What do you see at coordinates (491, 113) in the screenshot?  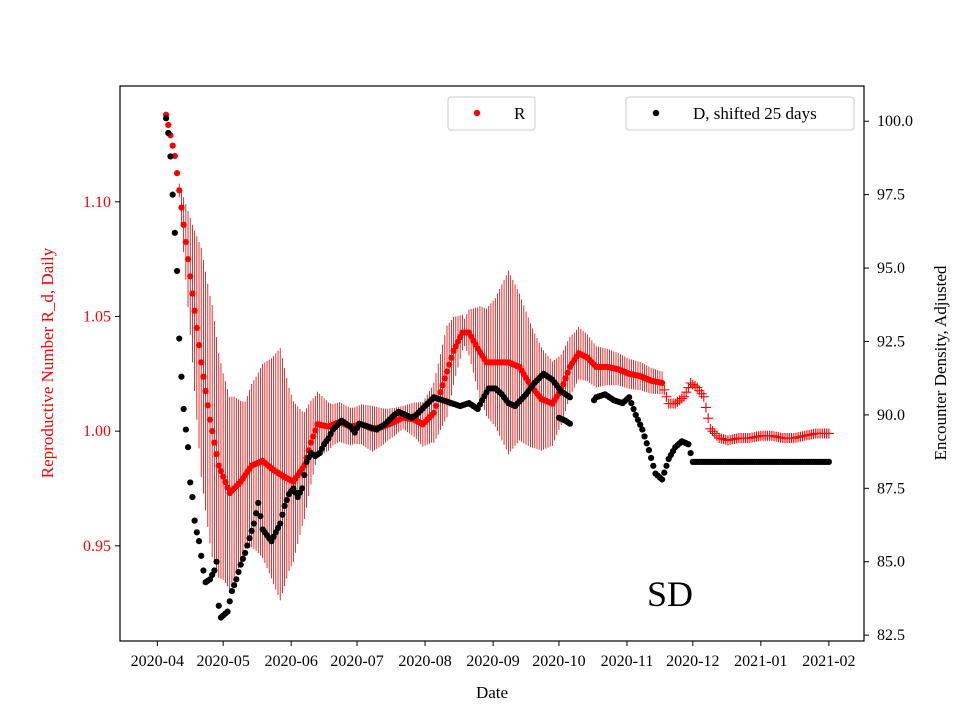 I see `legend-r: R` at bounding box center [491, 113].